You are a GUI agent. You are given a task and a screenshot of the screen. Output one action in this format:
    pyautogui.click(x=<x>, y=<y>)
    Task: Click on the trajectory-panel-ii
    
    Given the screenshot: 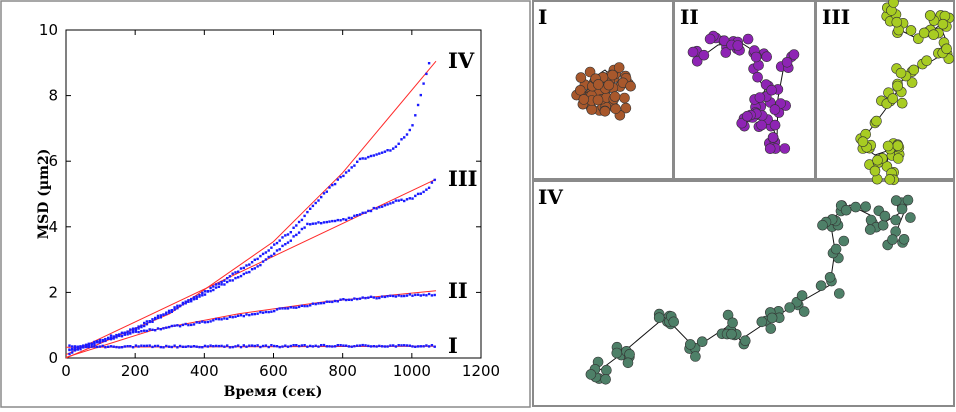 What is the action you would take?
    pyautogui.click(x=744, y=90)
    